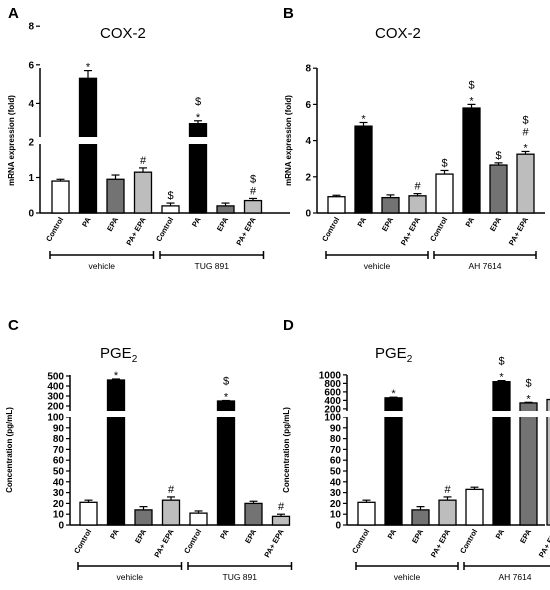 Image resolution: width=550 pixels, height=590 pixels. I want to click on group-label: TUG 891, so click(212, 266).